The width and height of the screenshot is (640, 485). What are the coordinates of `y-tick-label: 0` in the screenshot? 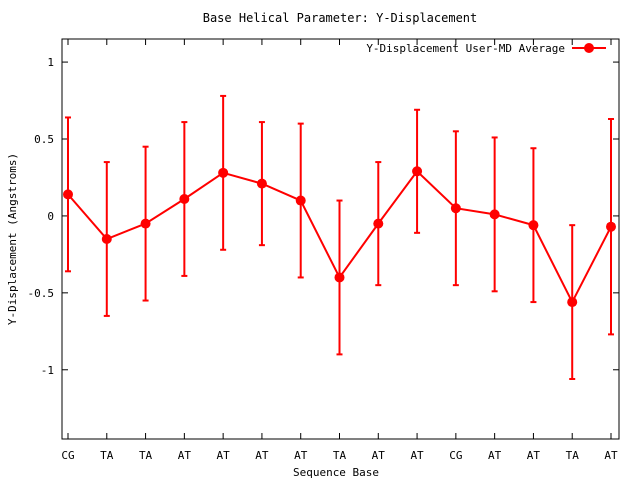 It's located at (50, 216).